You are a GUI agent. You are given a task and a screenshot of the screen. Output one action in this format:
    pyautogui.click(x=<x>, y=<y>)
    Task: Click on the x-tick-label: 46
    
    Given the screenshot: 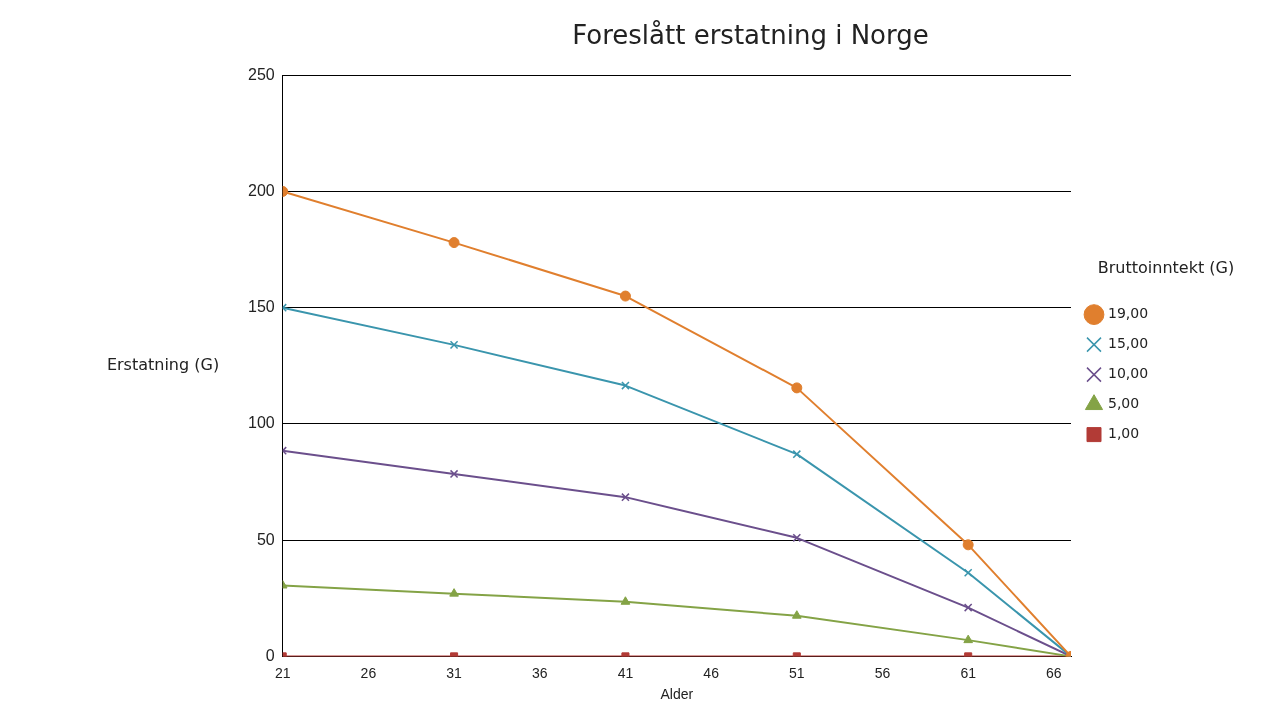 What is the action you would take?
    pyautogui.click(x=711, y=672)
    